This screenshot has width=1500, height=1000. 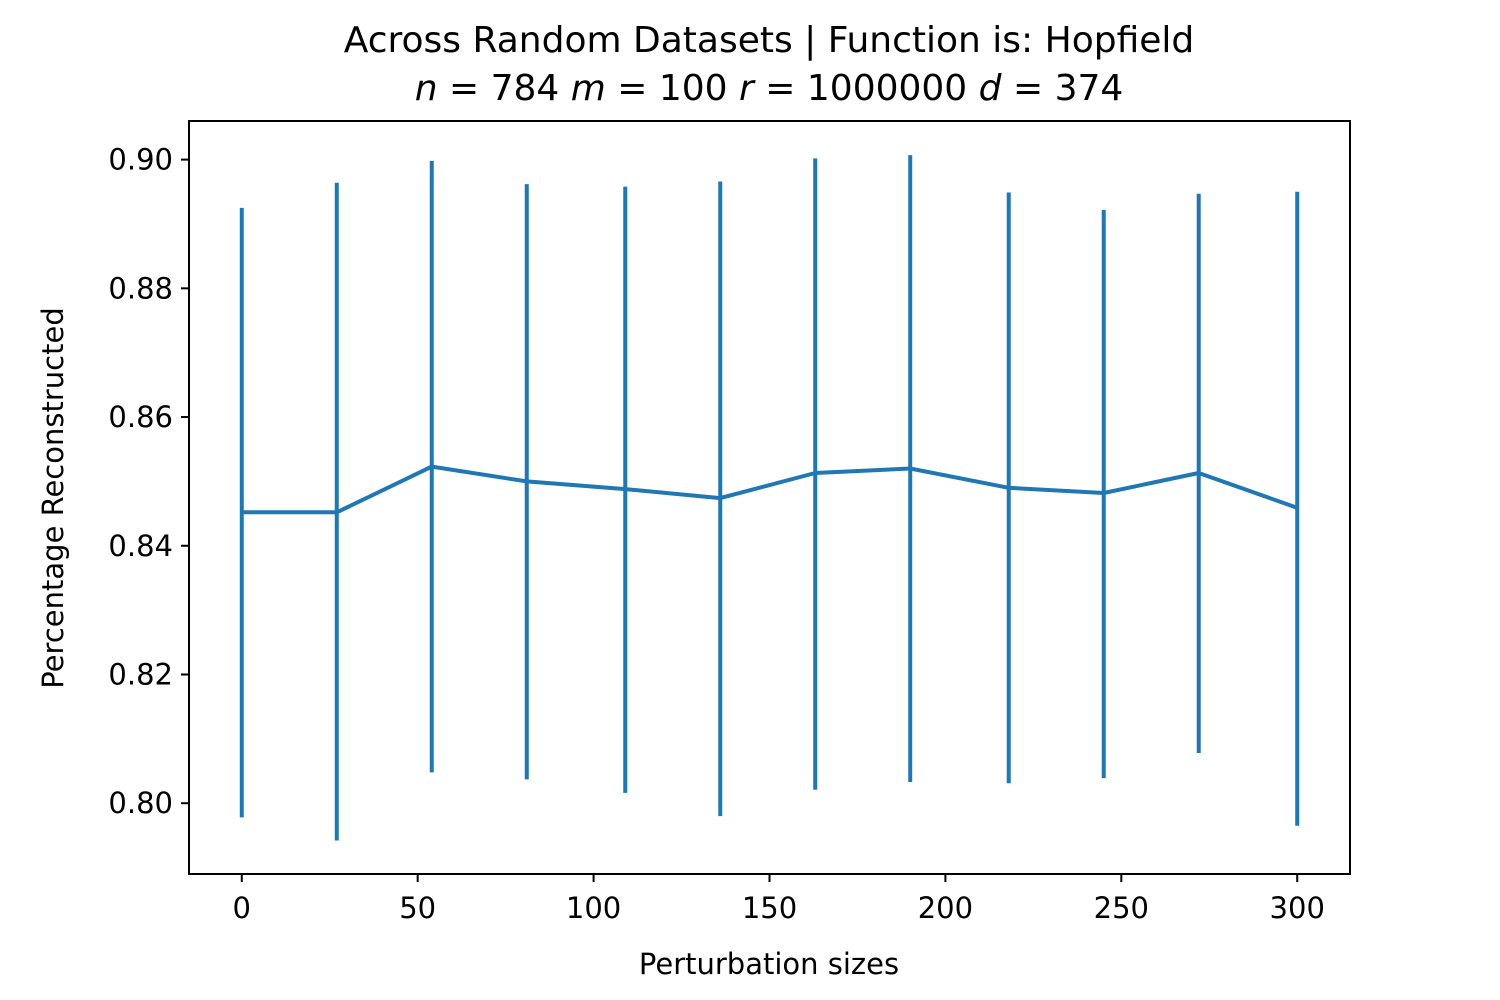 What do you see at coordinates (140, 546) in the screenshot?
I see `y-tick-label: 0.84` at bounding box center [140, 546].